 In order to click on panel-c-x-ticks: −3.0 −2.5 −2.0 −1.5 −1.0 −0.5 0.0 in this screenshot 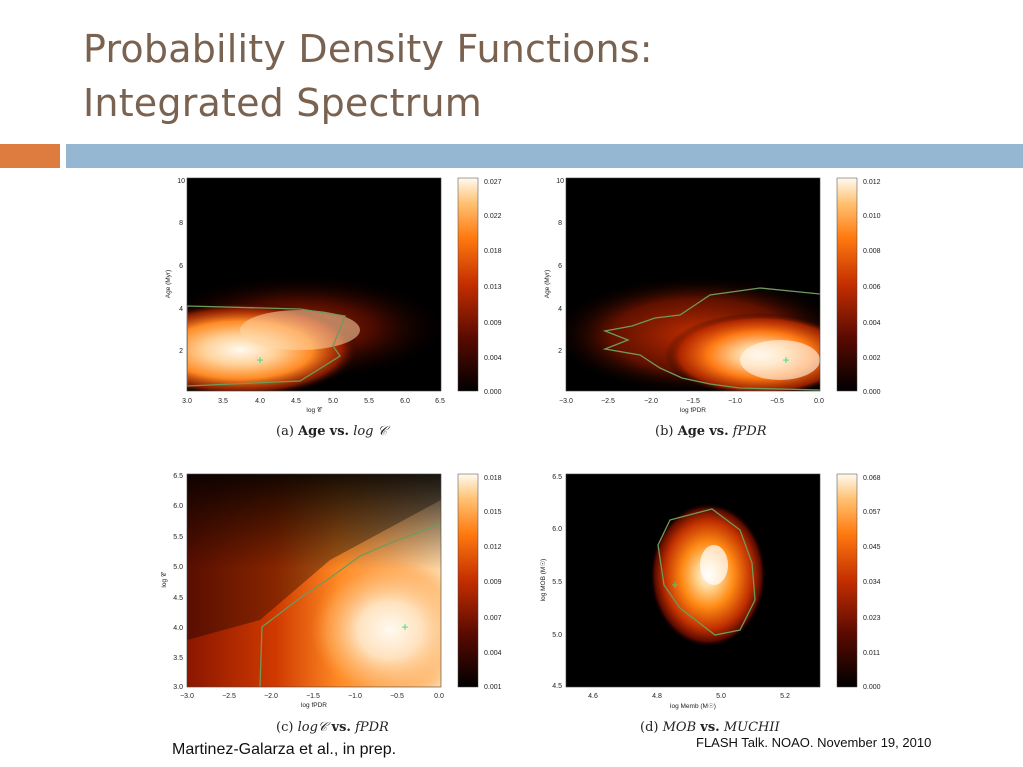, I will do `click(312, 696)`.